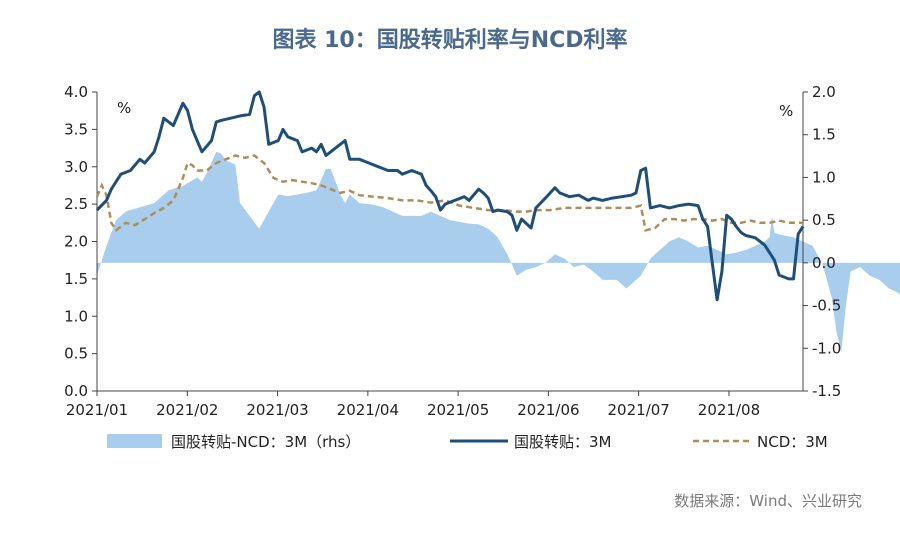 This screenshot has width=900, height=553. Describe the element at coordinates (76, 354) in the screenshot. I see `left-tick-label: 0.5` at that location.